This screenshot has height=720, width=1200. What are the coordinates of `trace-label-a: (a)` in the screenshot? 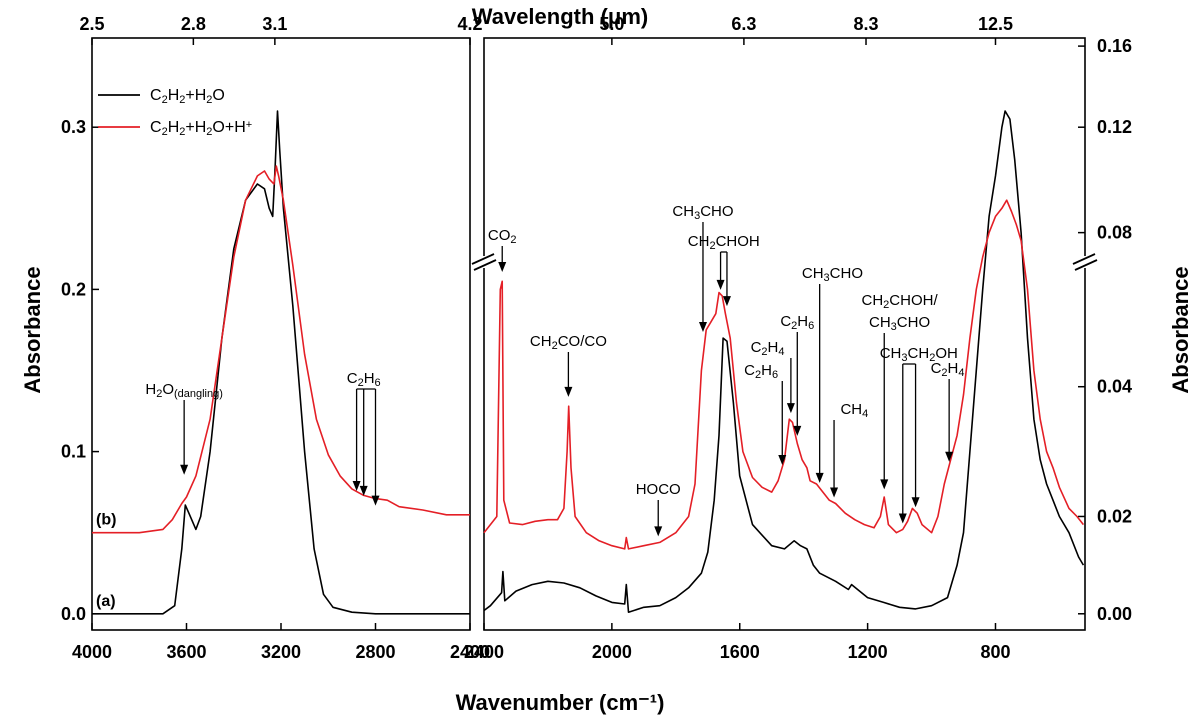 It's located at (106, 601).